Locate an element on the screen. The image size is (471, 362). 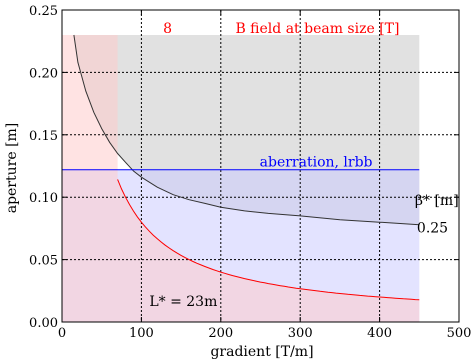
bfield-value-label: 8 is located at coordinates (167, 29).